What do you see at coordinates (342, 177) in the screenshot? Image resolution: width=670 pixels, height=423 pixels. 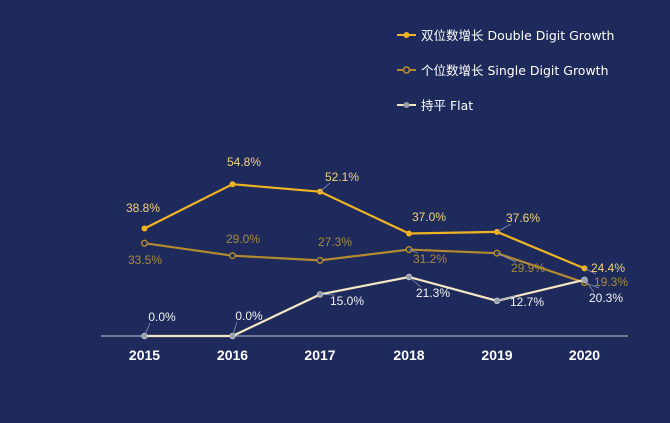 I see `data-label-double-digit: 52.1%` at bounding box center [342, 177].